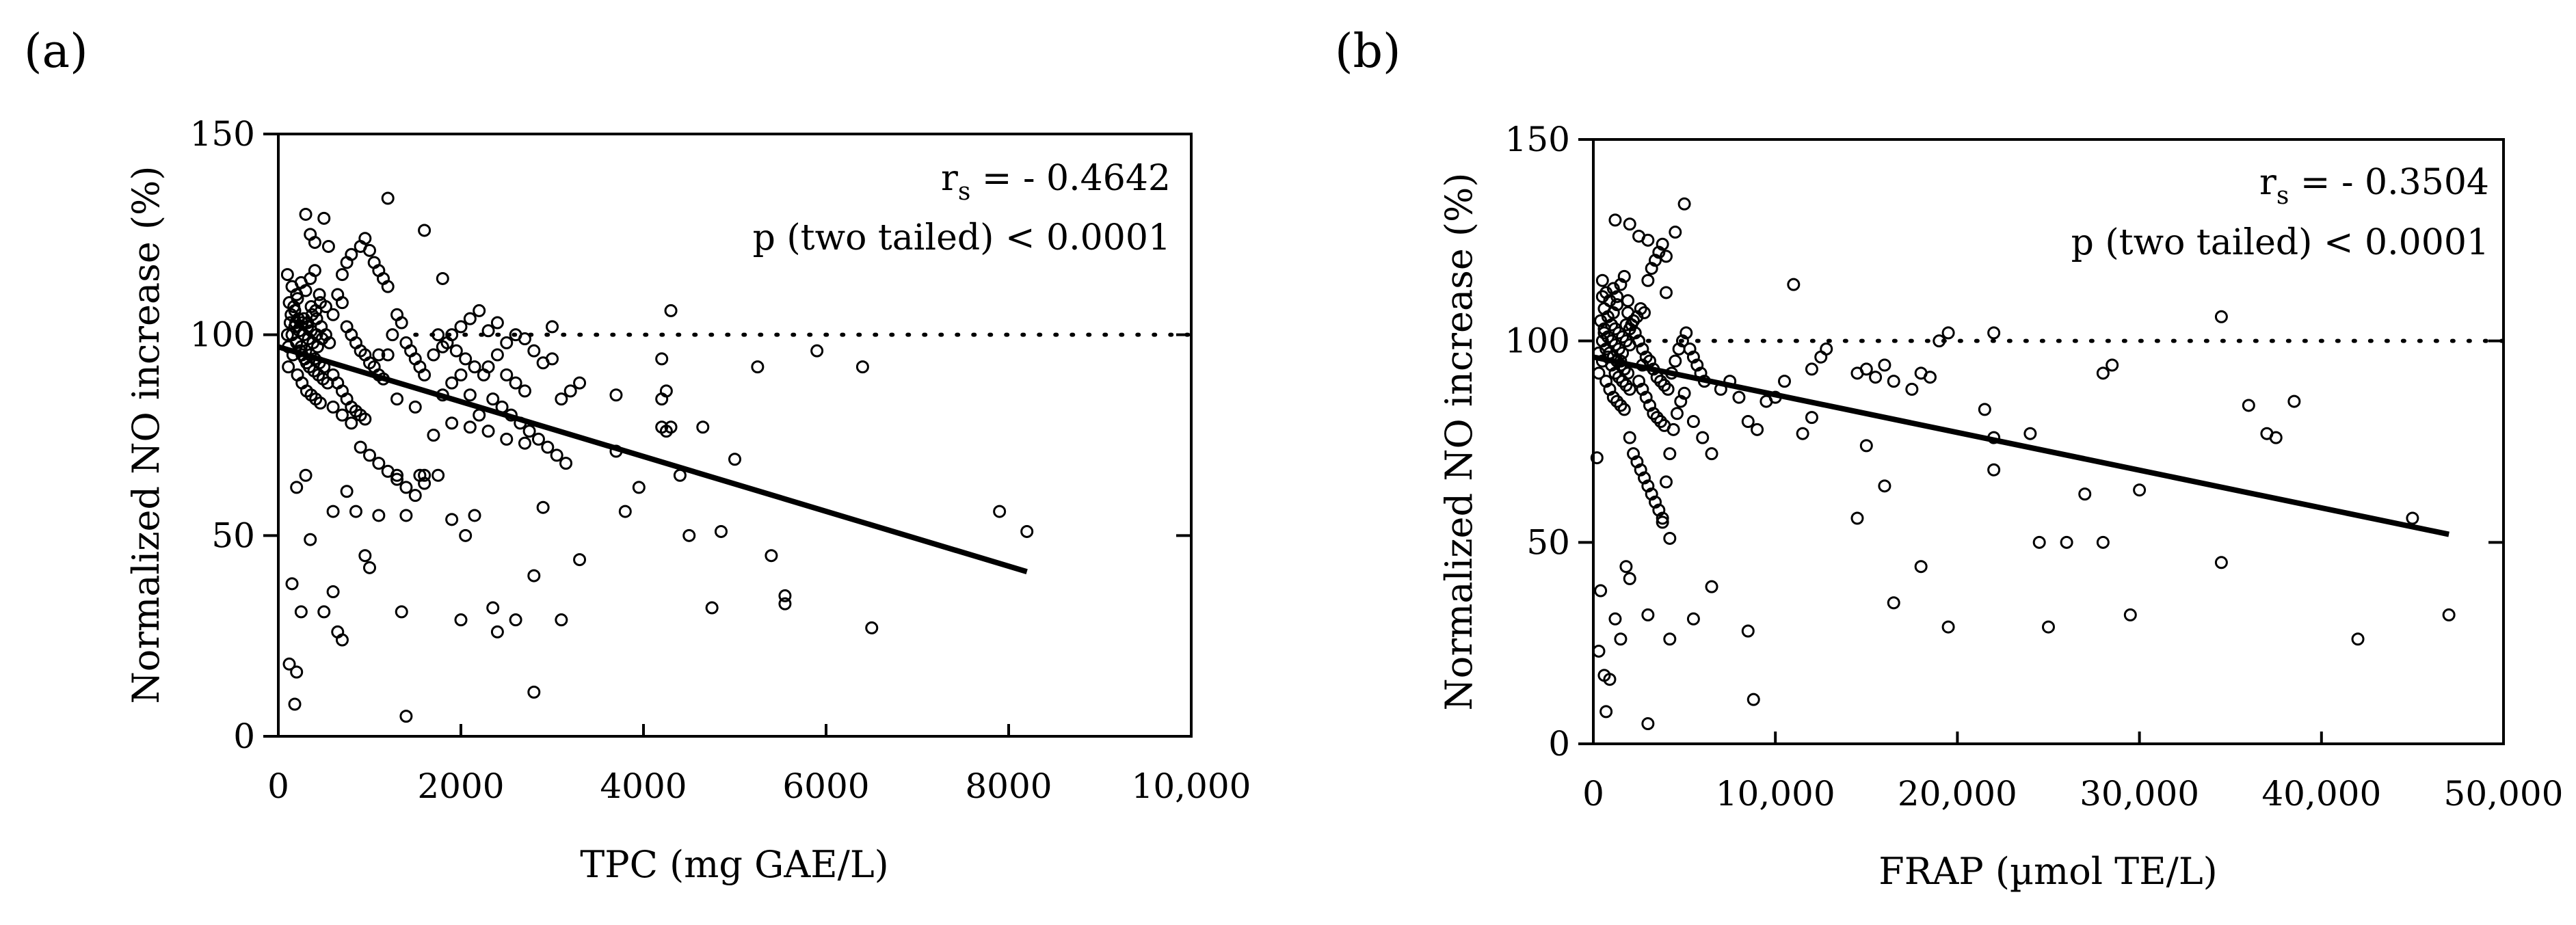  I want to click on x-tick-label: 0, so click(1593, 794).